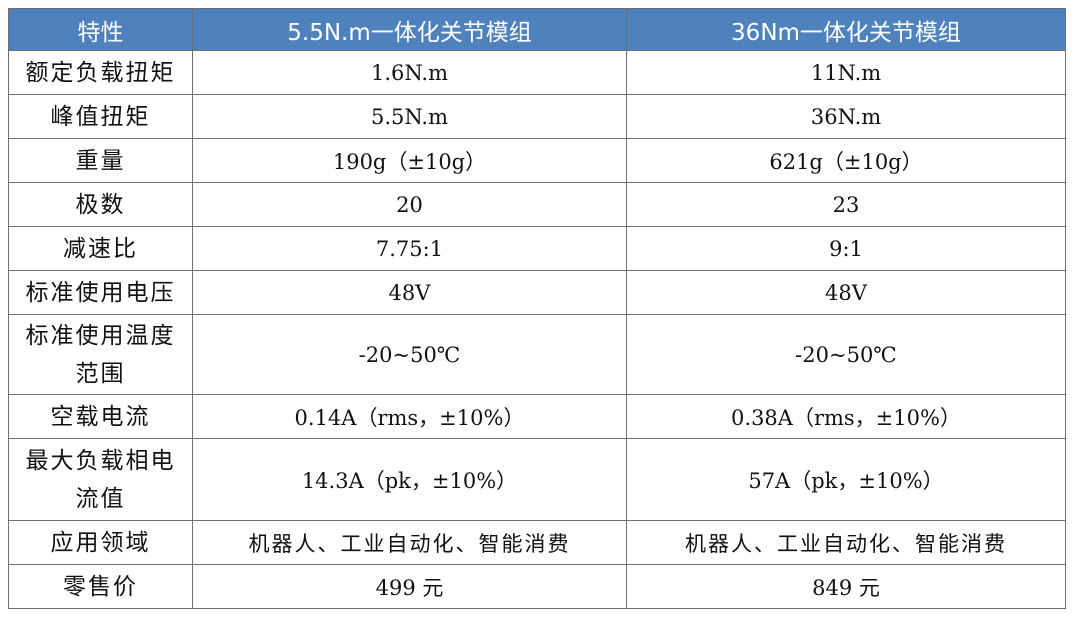  What do you see at coordinates (409, 542) in the screenshot?
I see `value-cell-5-5nm: 机器人、工业自动化、智能消费` at bounding box center [409, 542].